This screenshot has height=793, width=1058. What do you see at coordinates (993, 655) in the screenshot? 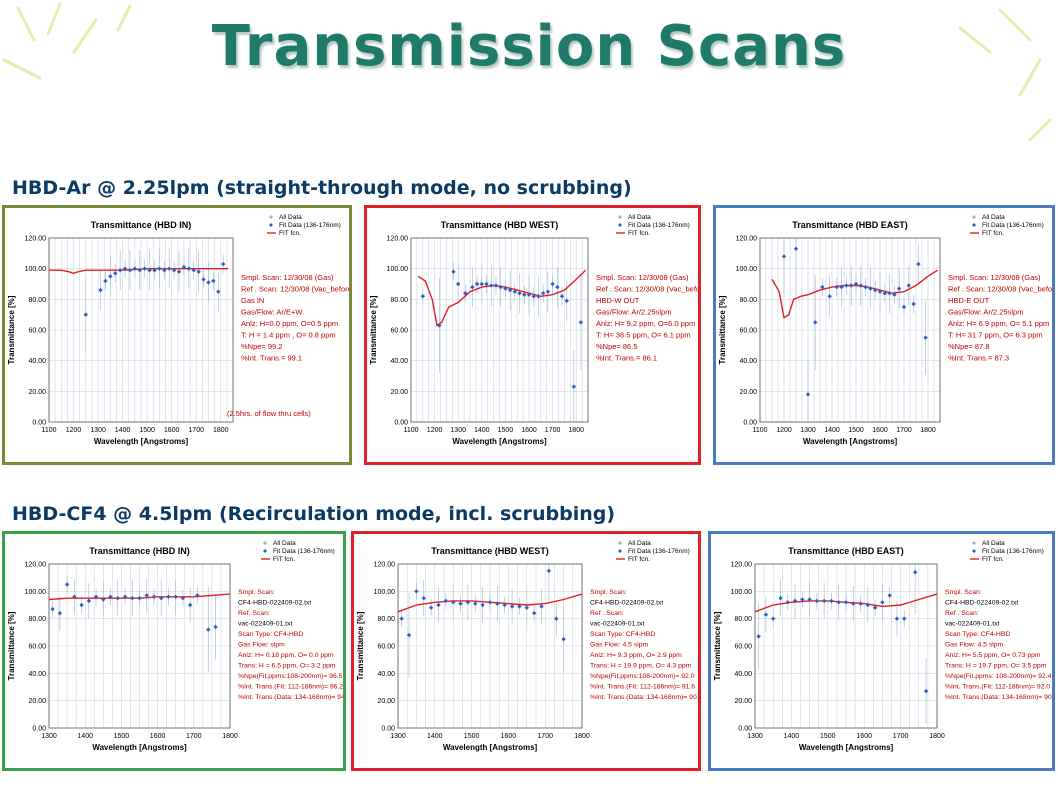
I see `annotation-line: Anlz: H= 5.5 ppm, O= 0.73 ppm` at bounding box center [993, 655].